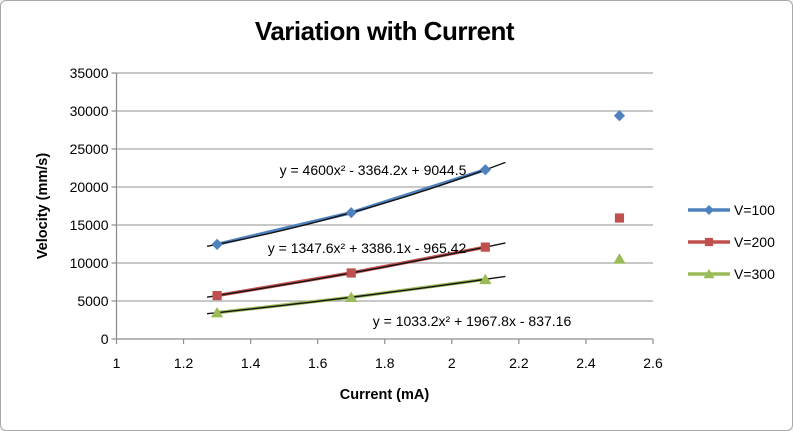 This screenshot has height=431, width=793. I want to click on y-tick-label: 5000, so click(93, 301).